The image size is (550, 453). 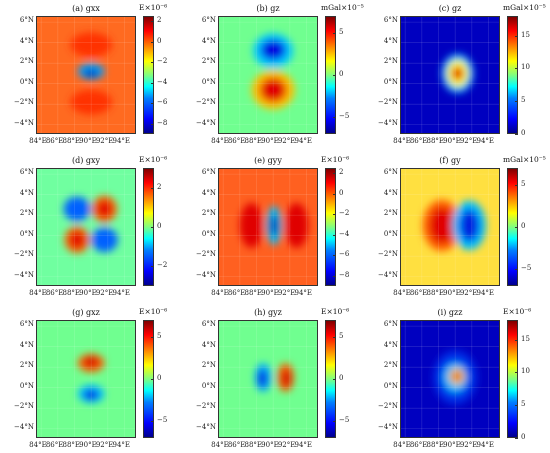 I want to click on colorbar-tick-label: −2, so click(x=162, y=265).